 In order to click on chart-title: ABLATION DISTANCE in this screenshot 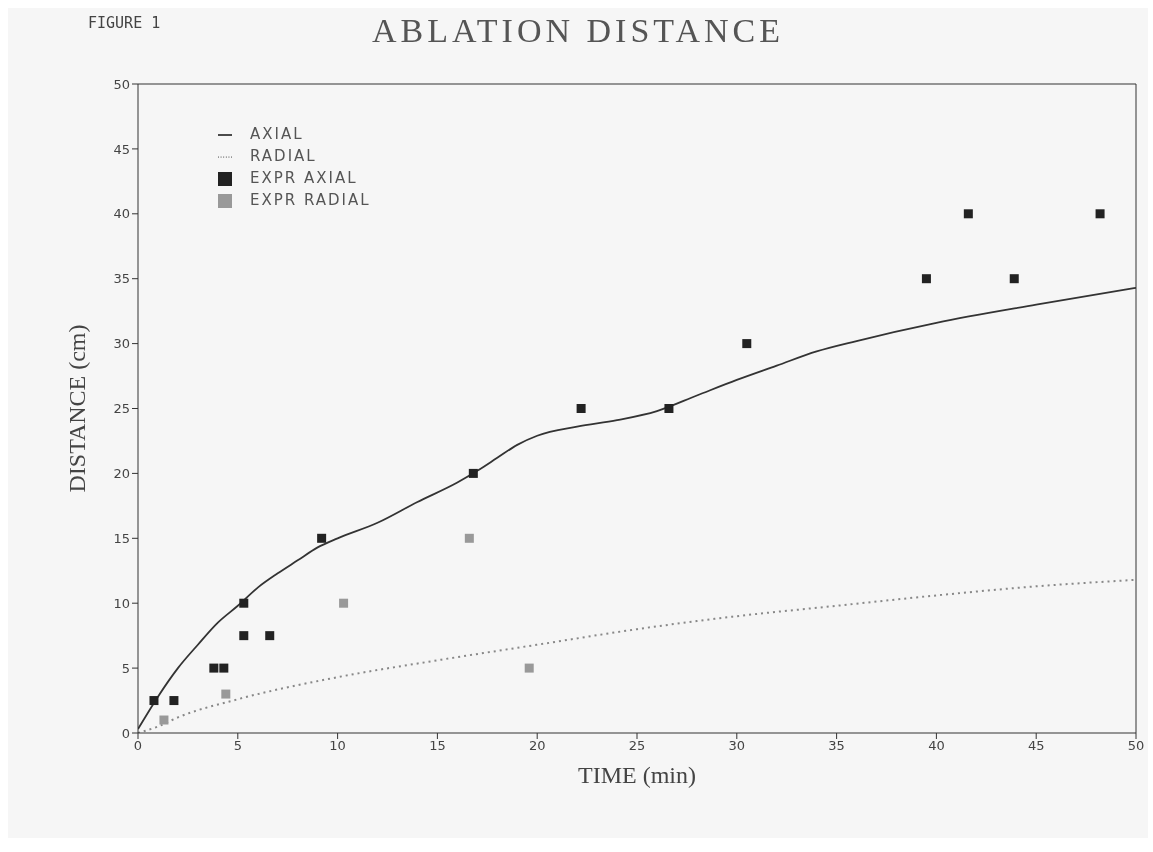, I will do `click(578, 30)`.